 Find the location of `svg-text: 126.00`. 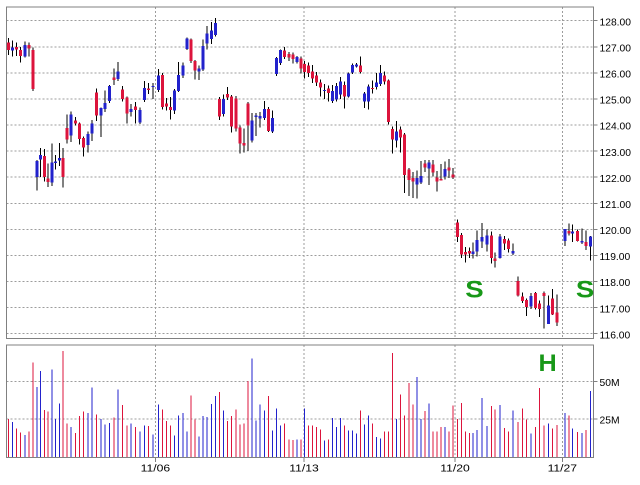

svg-text: 126.00 is located at coordinates (616, 75).